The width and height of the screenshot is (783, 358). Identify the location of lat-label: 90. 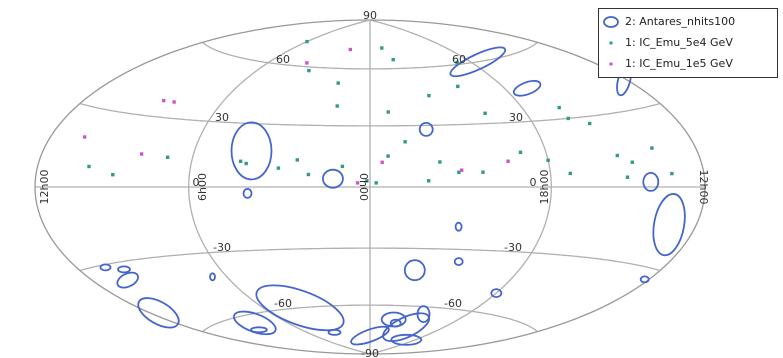
(370, 15).